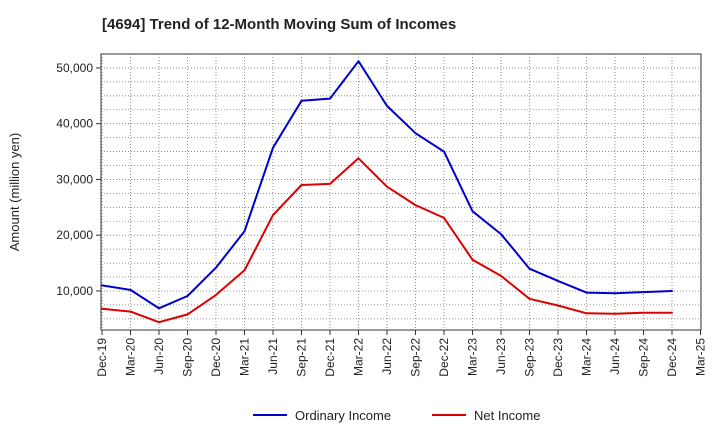  Describe the element at coordinates (387, 356) in the screenshot. I see `x-tick-label: Jun-22` at that location.